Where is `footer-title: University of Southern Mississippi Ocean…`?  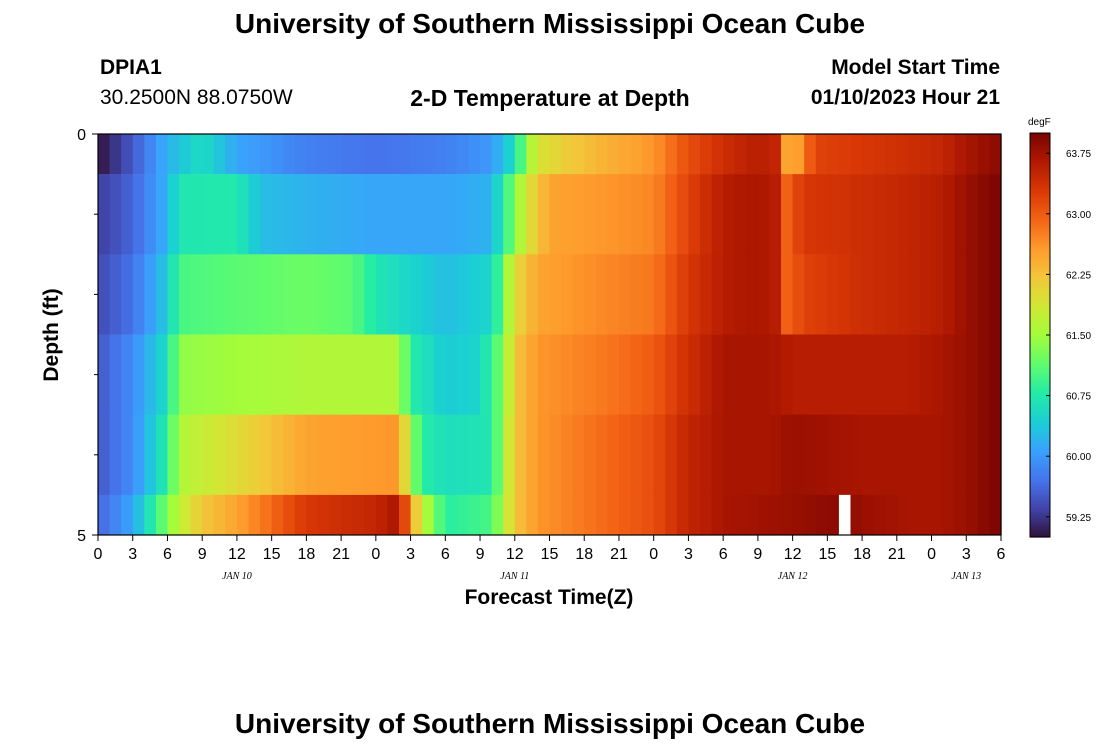 footer-title: University of Southern Mississippi Ocean… is located at coordinates (550, 723).